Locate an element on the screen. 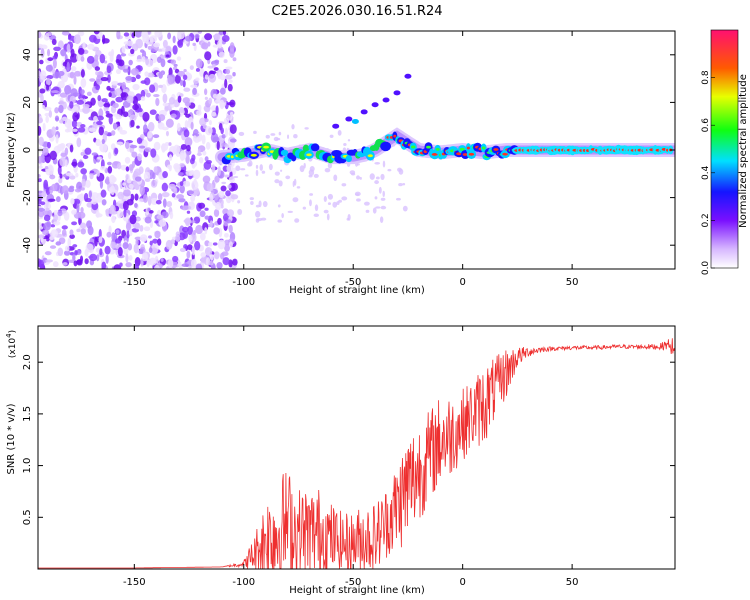 This screenshot has height=600, width=750. snr-y-tick-label: 2.0 is located at coordinates (27, 362).